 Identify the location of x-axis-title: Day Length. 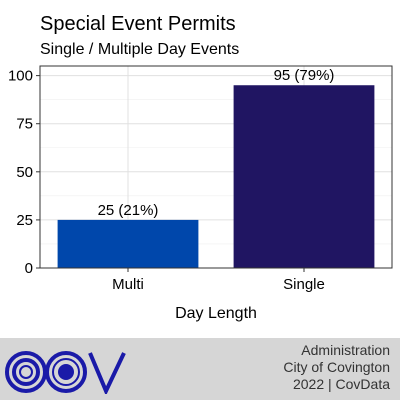
(216, 313).